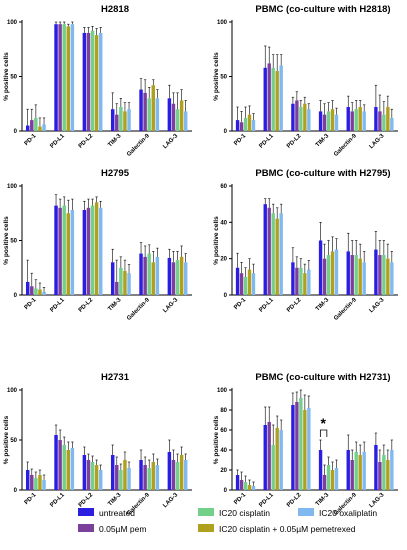 This screenshot has height=550, width=407. Describe the element at coordinates (223, 78) in the screenshot. I see `y-tick-label: 50` at that location.